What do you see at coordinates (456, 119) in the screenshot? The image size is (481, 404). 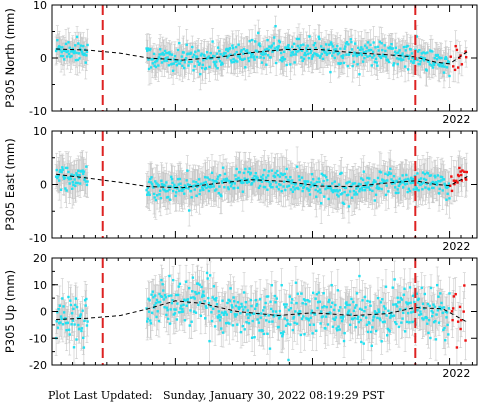 I see `x-tick-label: 2022` at bounding box center [456, 119].